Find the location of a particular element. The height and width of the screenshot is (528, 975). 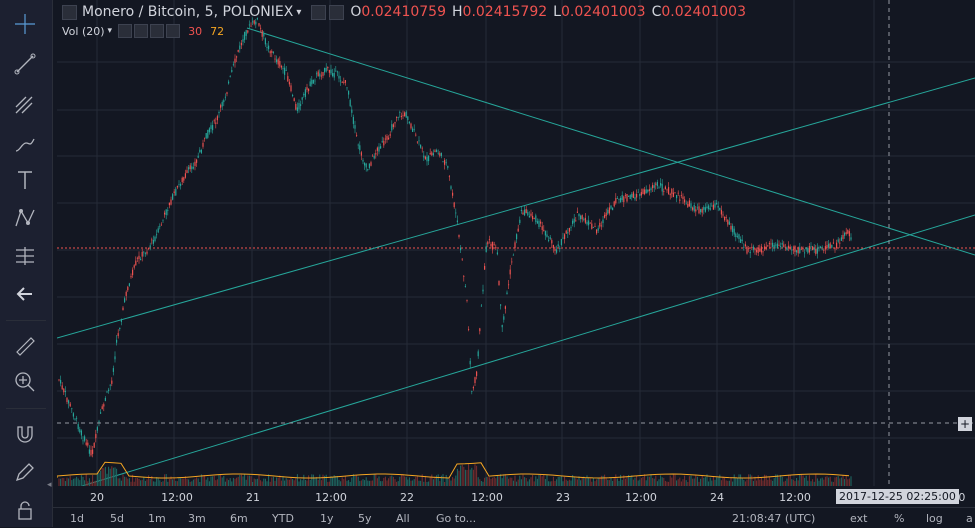

eye-icon is located at coordinates (125, 31).